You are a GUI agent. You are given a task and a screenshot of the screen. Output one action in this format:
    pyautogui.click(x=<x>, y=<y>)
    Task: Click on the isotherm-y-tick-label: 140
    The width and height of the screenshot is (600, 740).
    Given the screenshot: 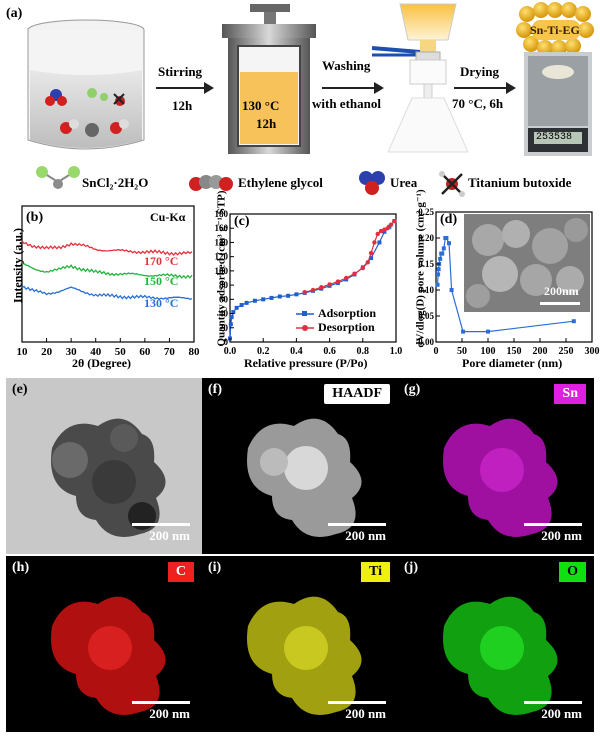 What is the action you would take?
    pyautogui.click(x=222, y=242)
    